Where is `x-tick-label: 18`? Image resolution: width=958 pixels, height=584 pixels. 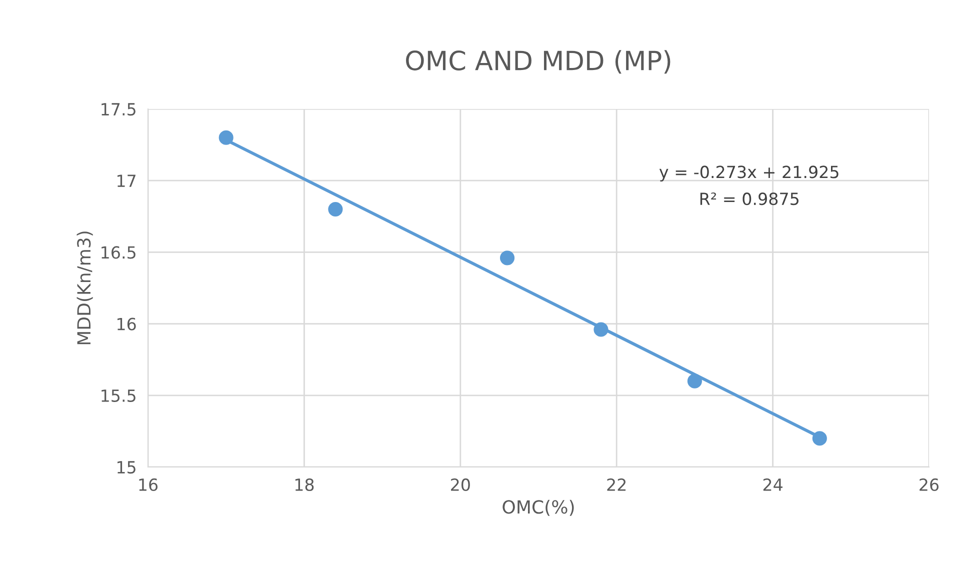 x-tick-label: 18 is located at coordinates (304, 485).